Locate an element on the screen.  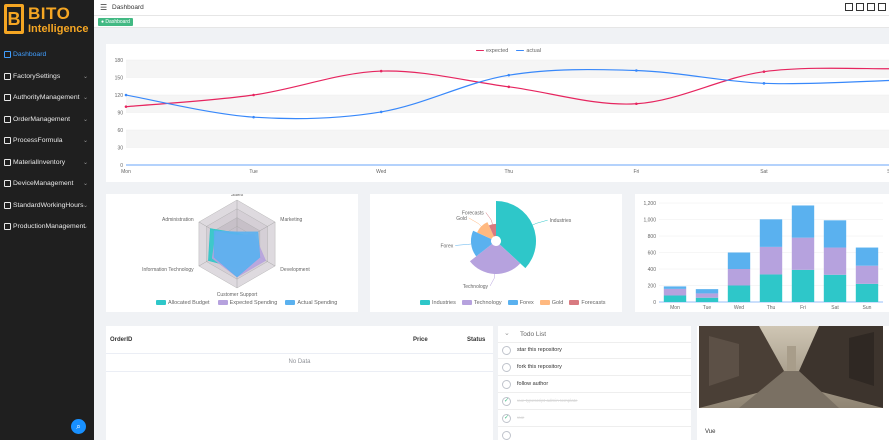
legend-expected-spending: Expected Spending is located at coordinates (247, 303).